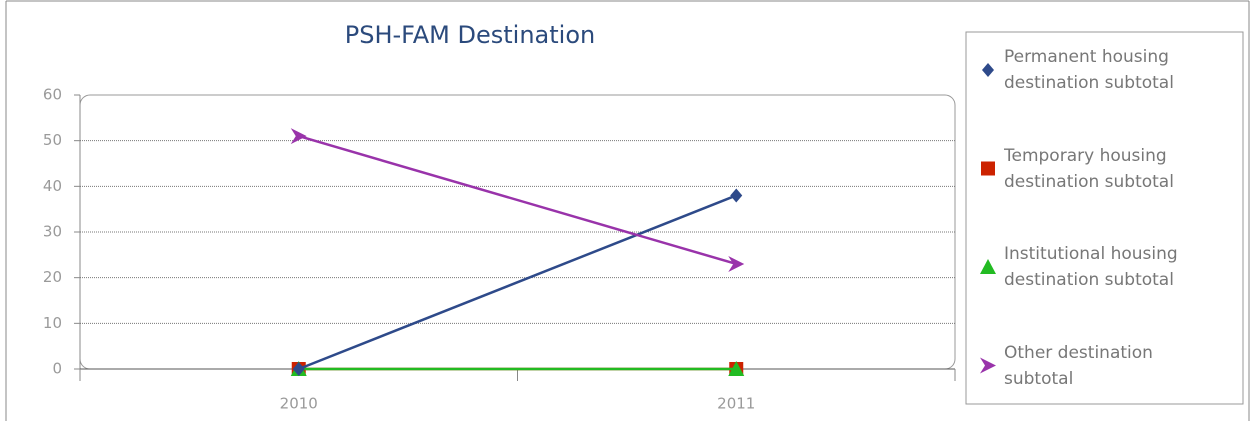 The image size is (1251, 421). Describe the element at coordinates (52, 277) in the screenshot. I see `y-tick-label: 20` at that location.